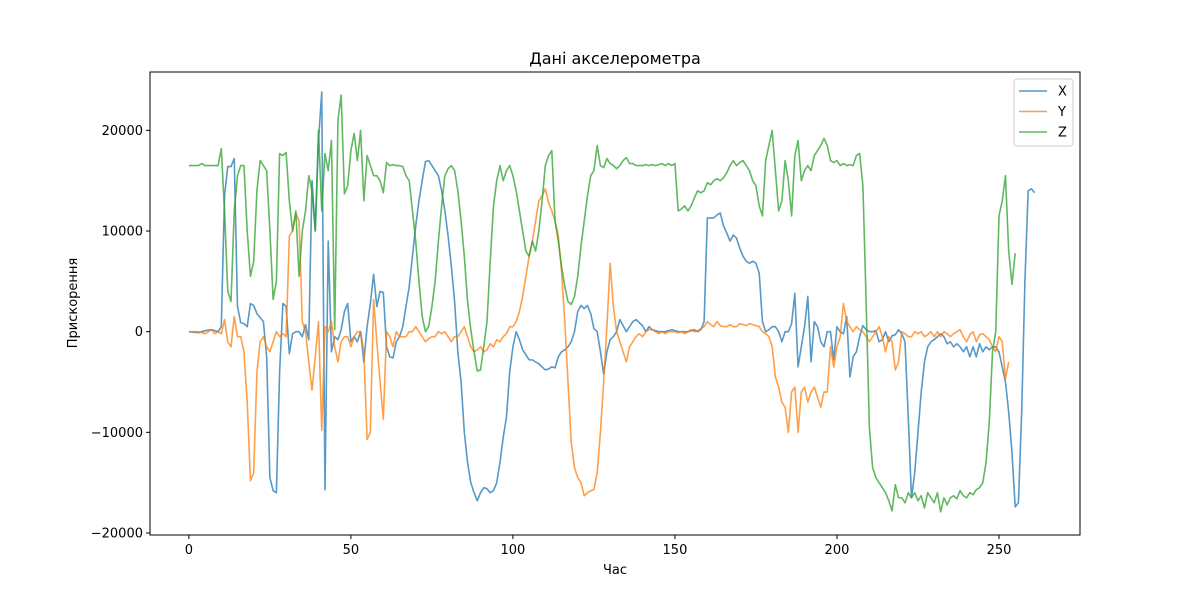  Describe the element at coordinates (1062, 133) in the screenshot. I see `legend-label-z: Z` at that location.